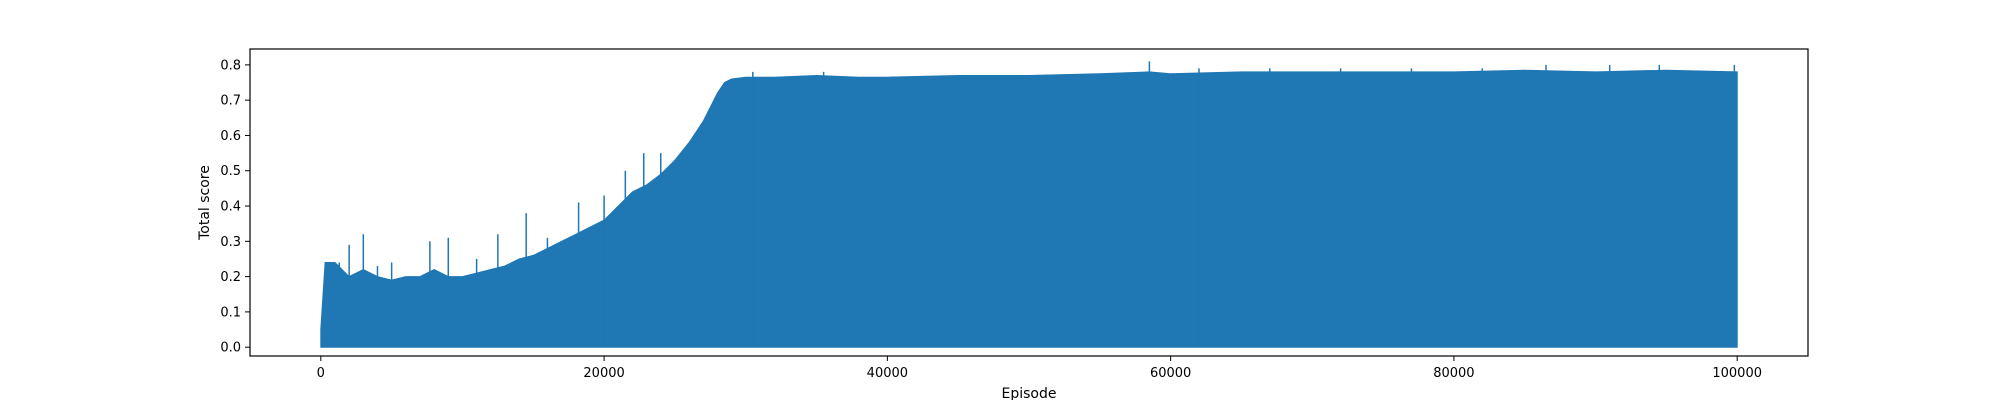 Image resolution: width=2000 pixels, height=400 pixels. Describe the element at coordinates (1170, 373) in the screenshot. I see `x-tick-label: 60000` at that location.